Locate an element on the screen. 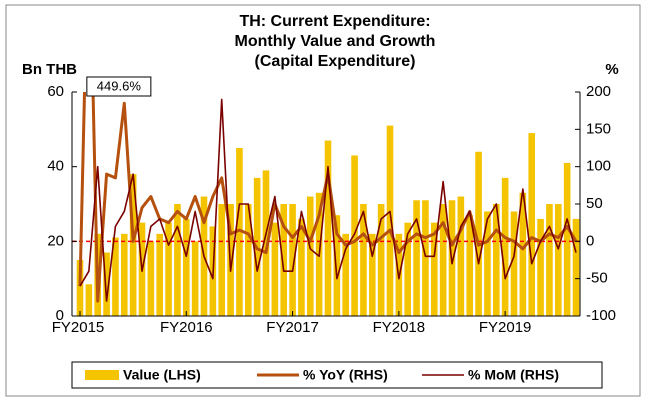 The image size is (646, 401). data-label: 449.6% is located at coordinates (119, 85).